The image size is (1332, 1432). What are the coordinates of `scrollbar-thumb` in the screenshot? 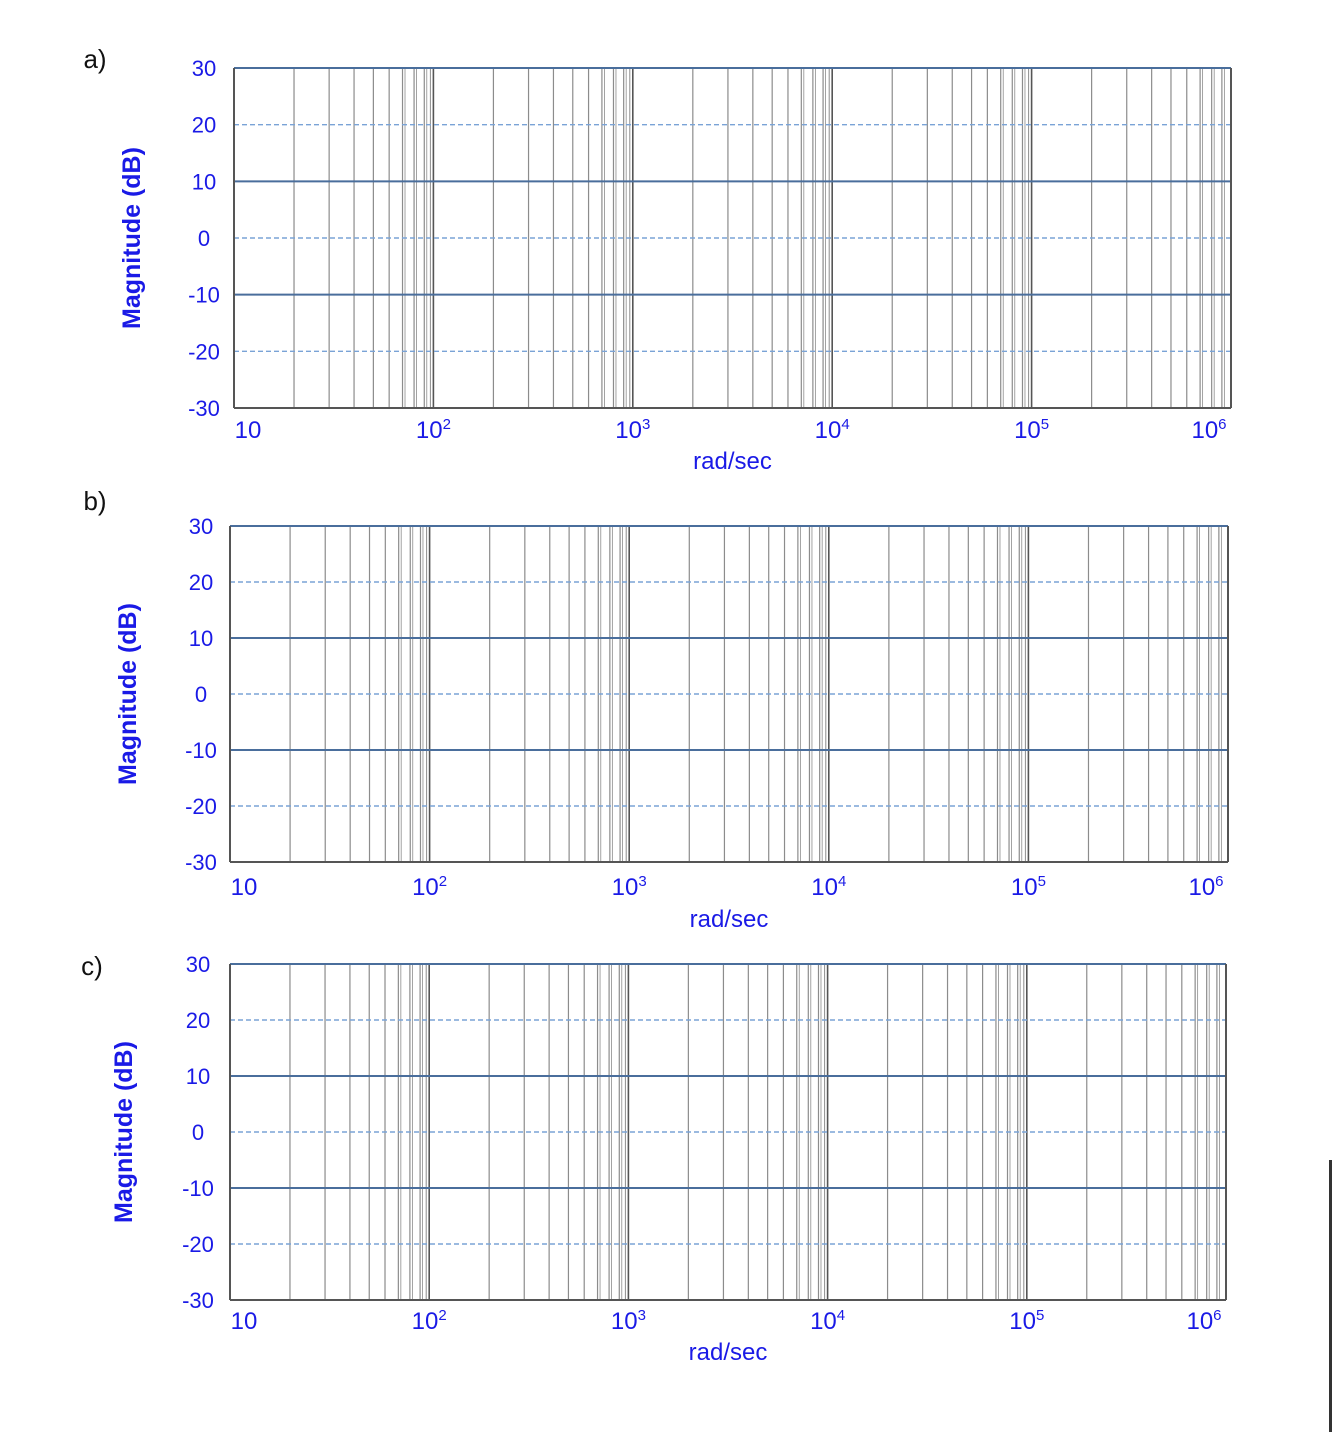 It's located at (1330, 1296).